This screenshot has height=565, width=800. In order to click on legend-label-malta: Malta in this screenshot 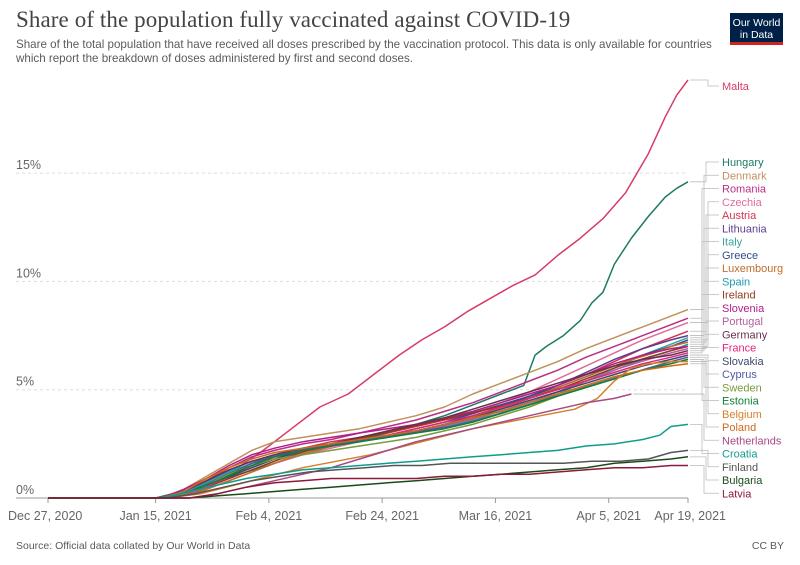, I will do `click(736, 87)`.